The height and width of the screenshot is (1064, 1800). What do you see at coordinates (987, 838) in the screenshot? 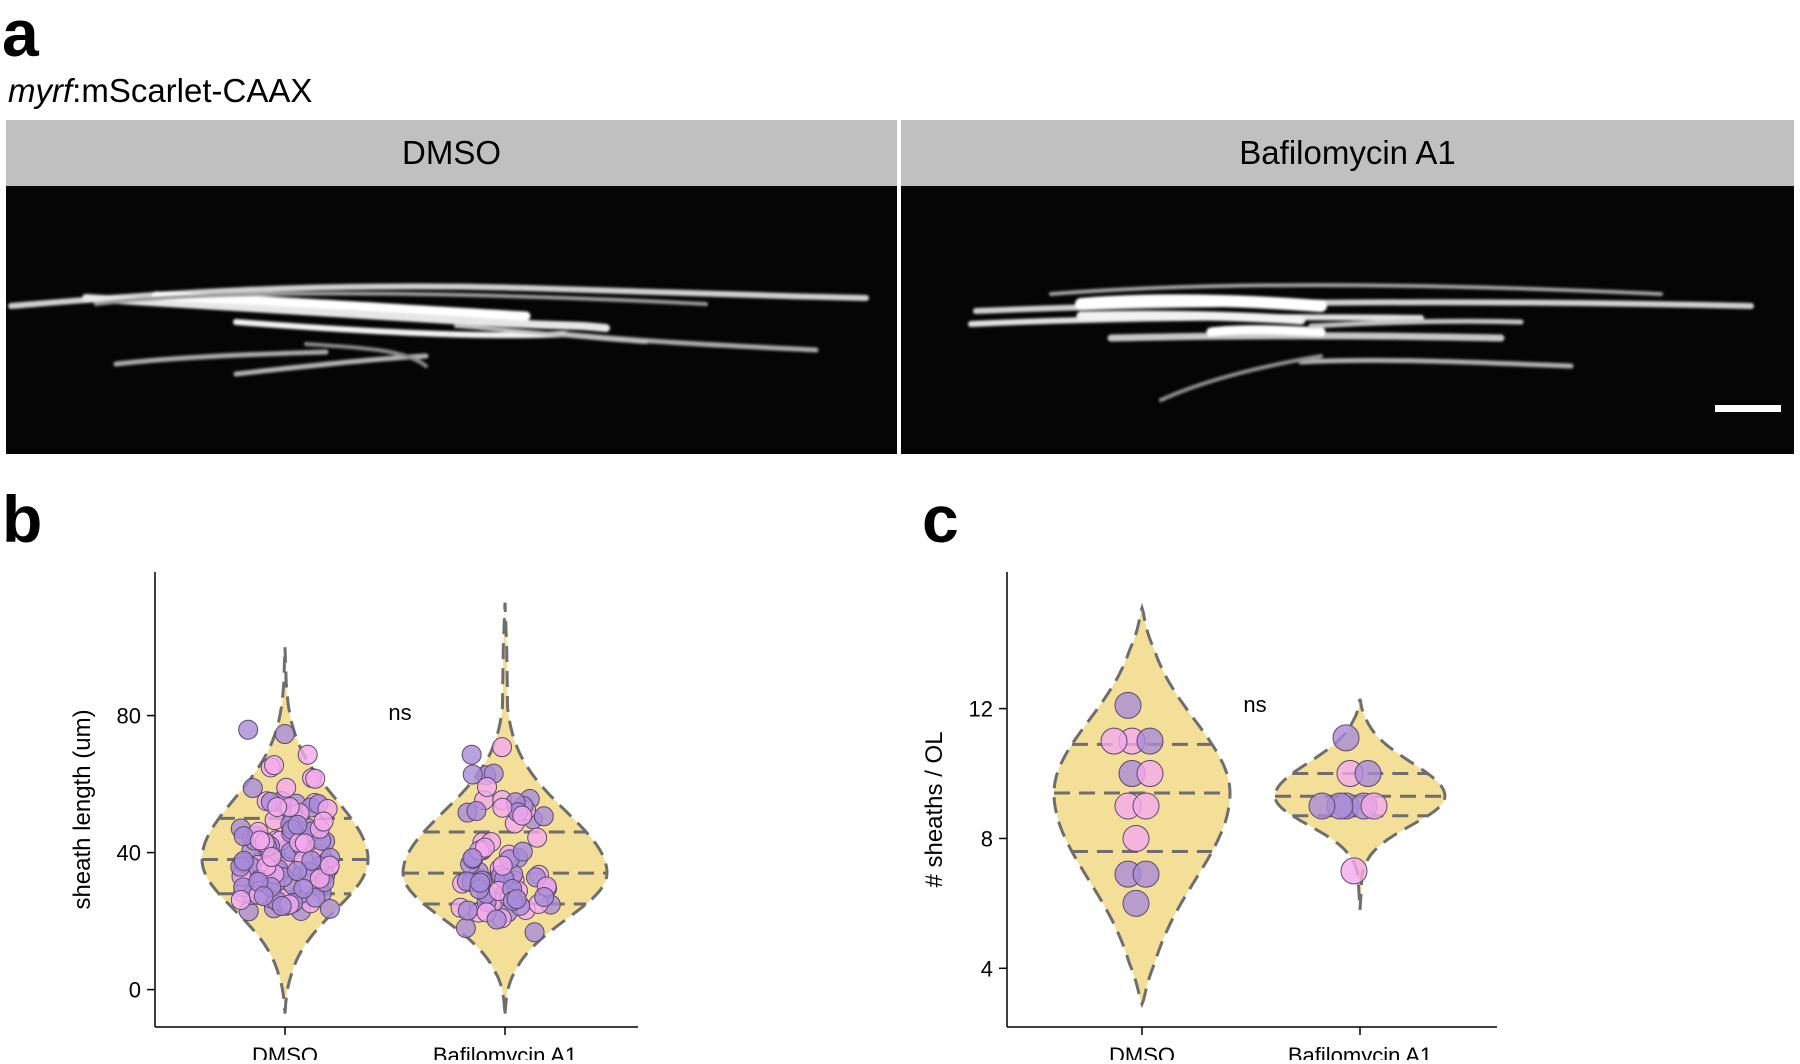
I see `y-tick-label: 8` at bounding box center [987, 838].